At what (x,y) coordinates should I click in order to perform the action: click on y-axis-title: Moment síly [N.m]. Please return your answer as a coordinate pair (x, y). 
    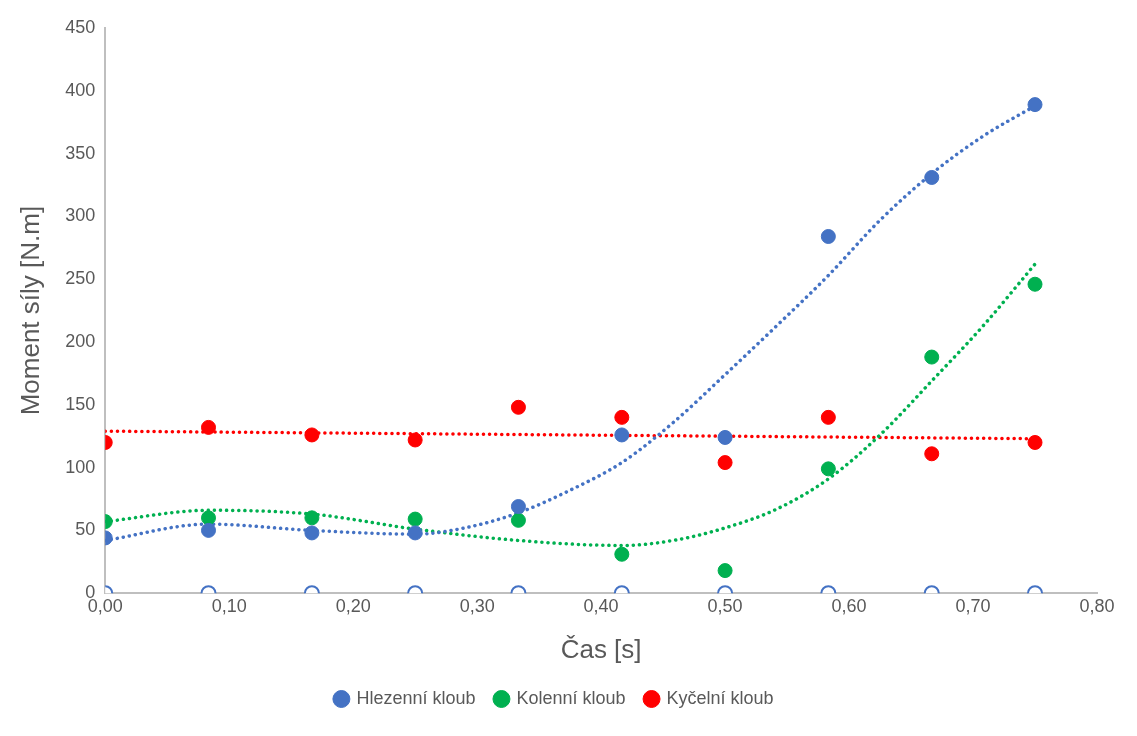
    Looking at the image, I should click on (29, 310).